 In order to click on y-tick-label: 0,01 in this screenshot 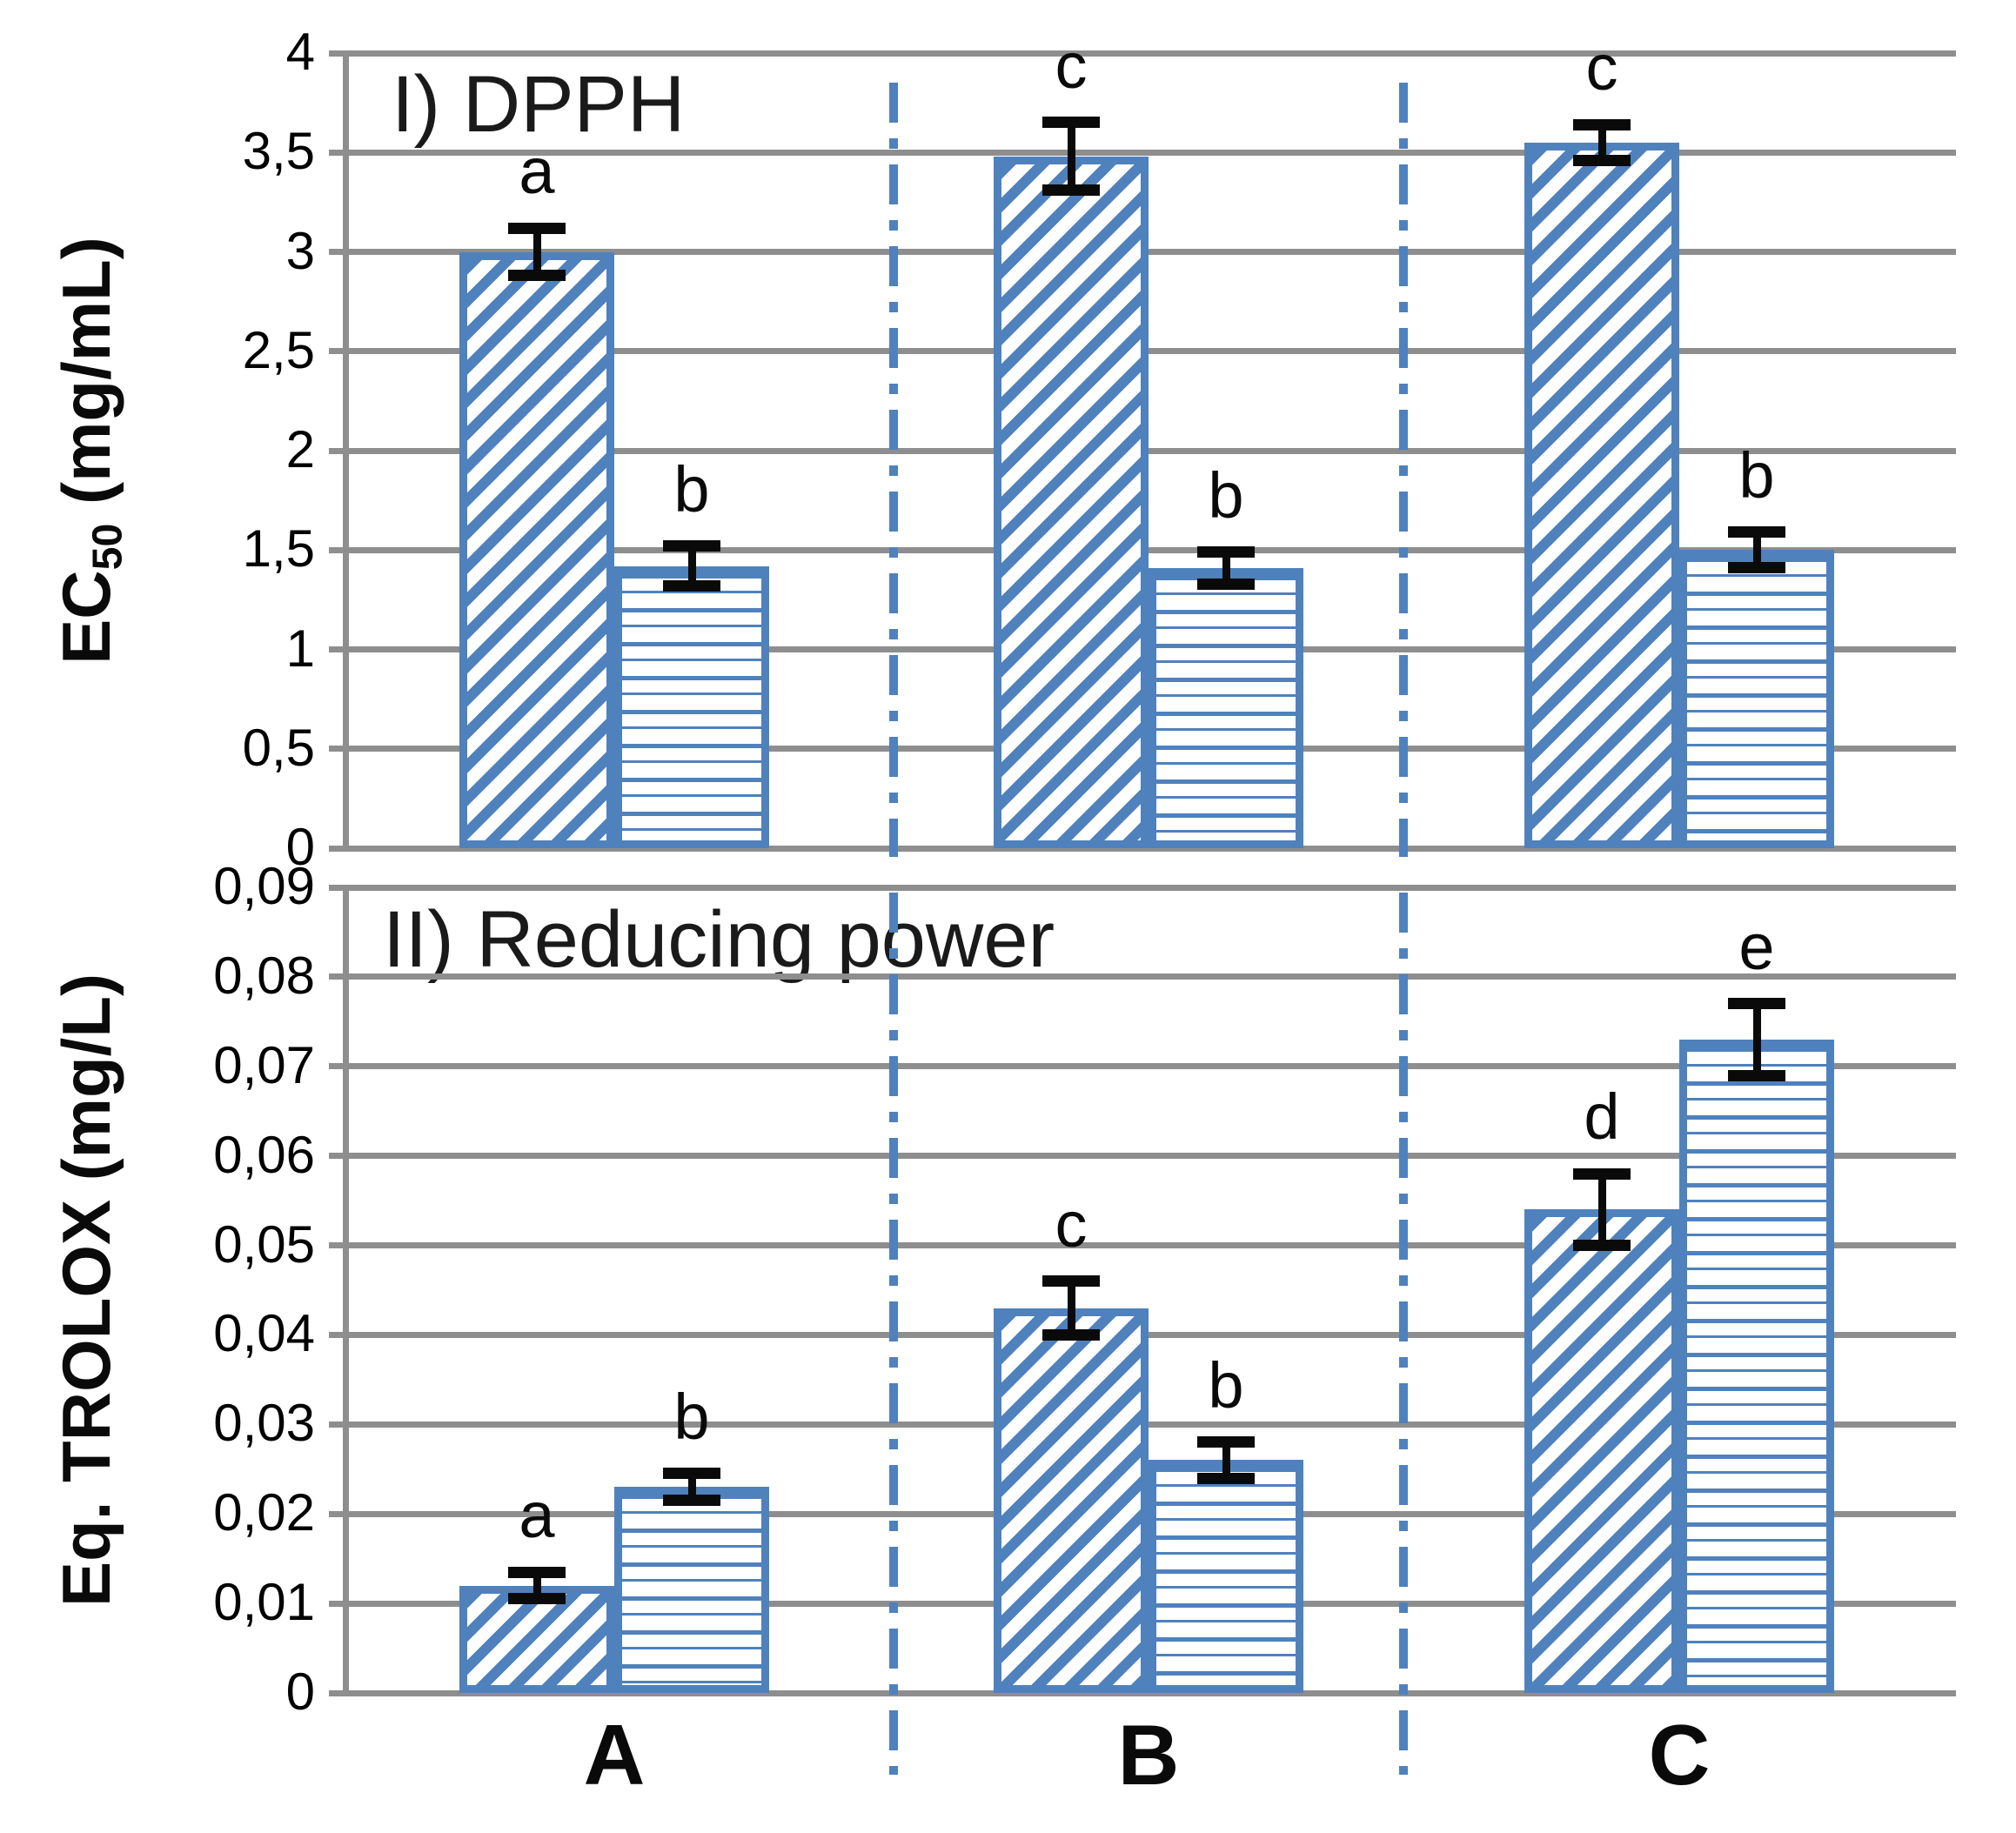, I will do `click(264, 1602)`.